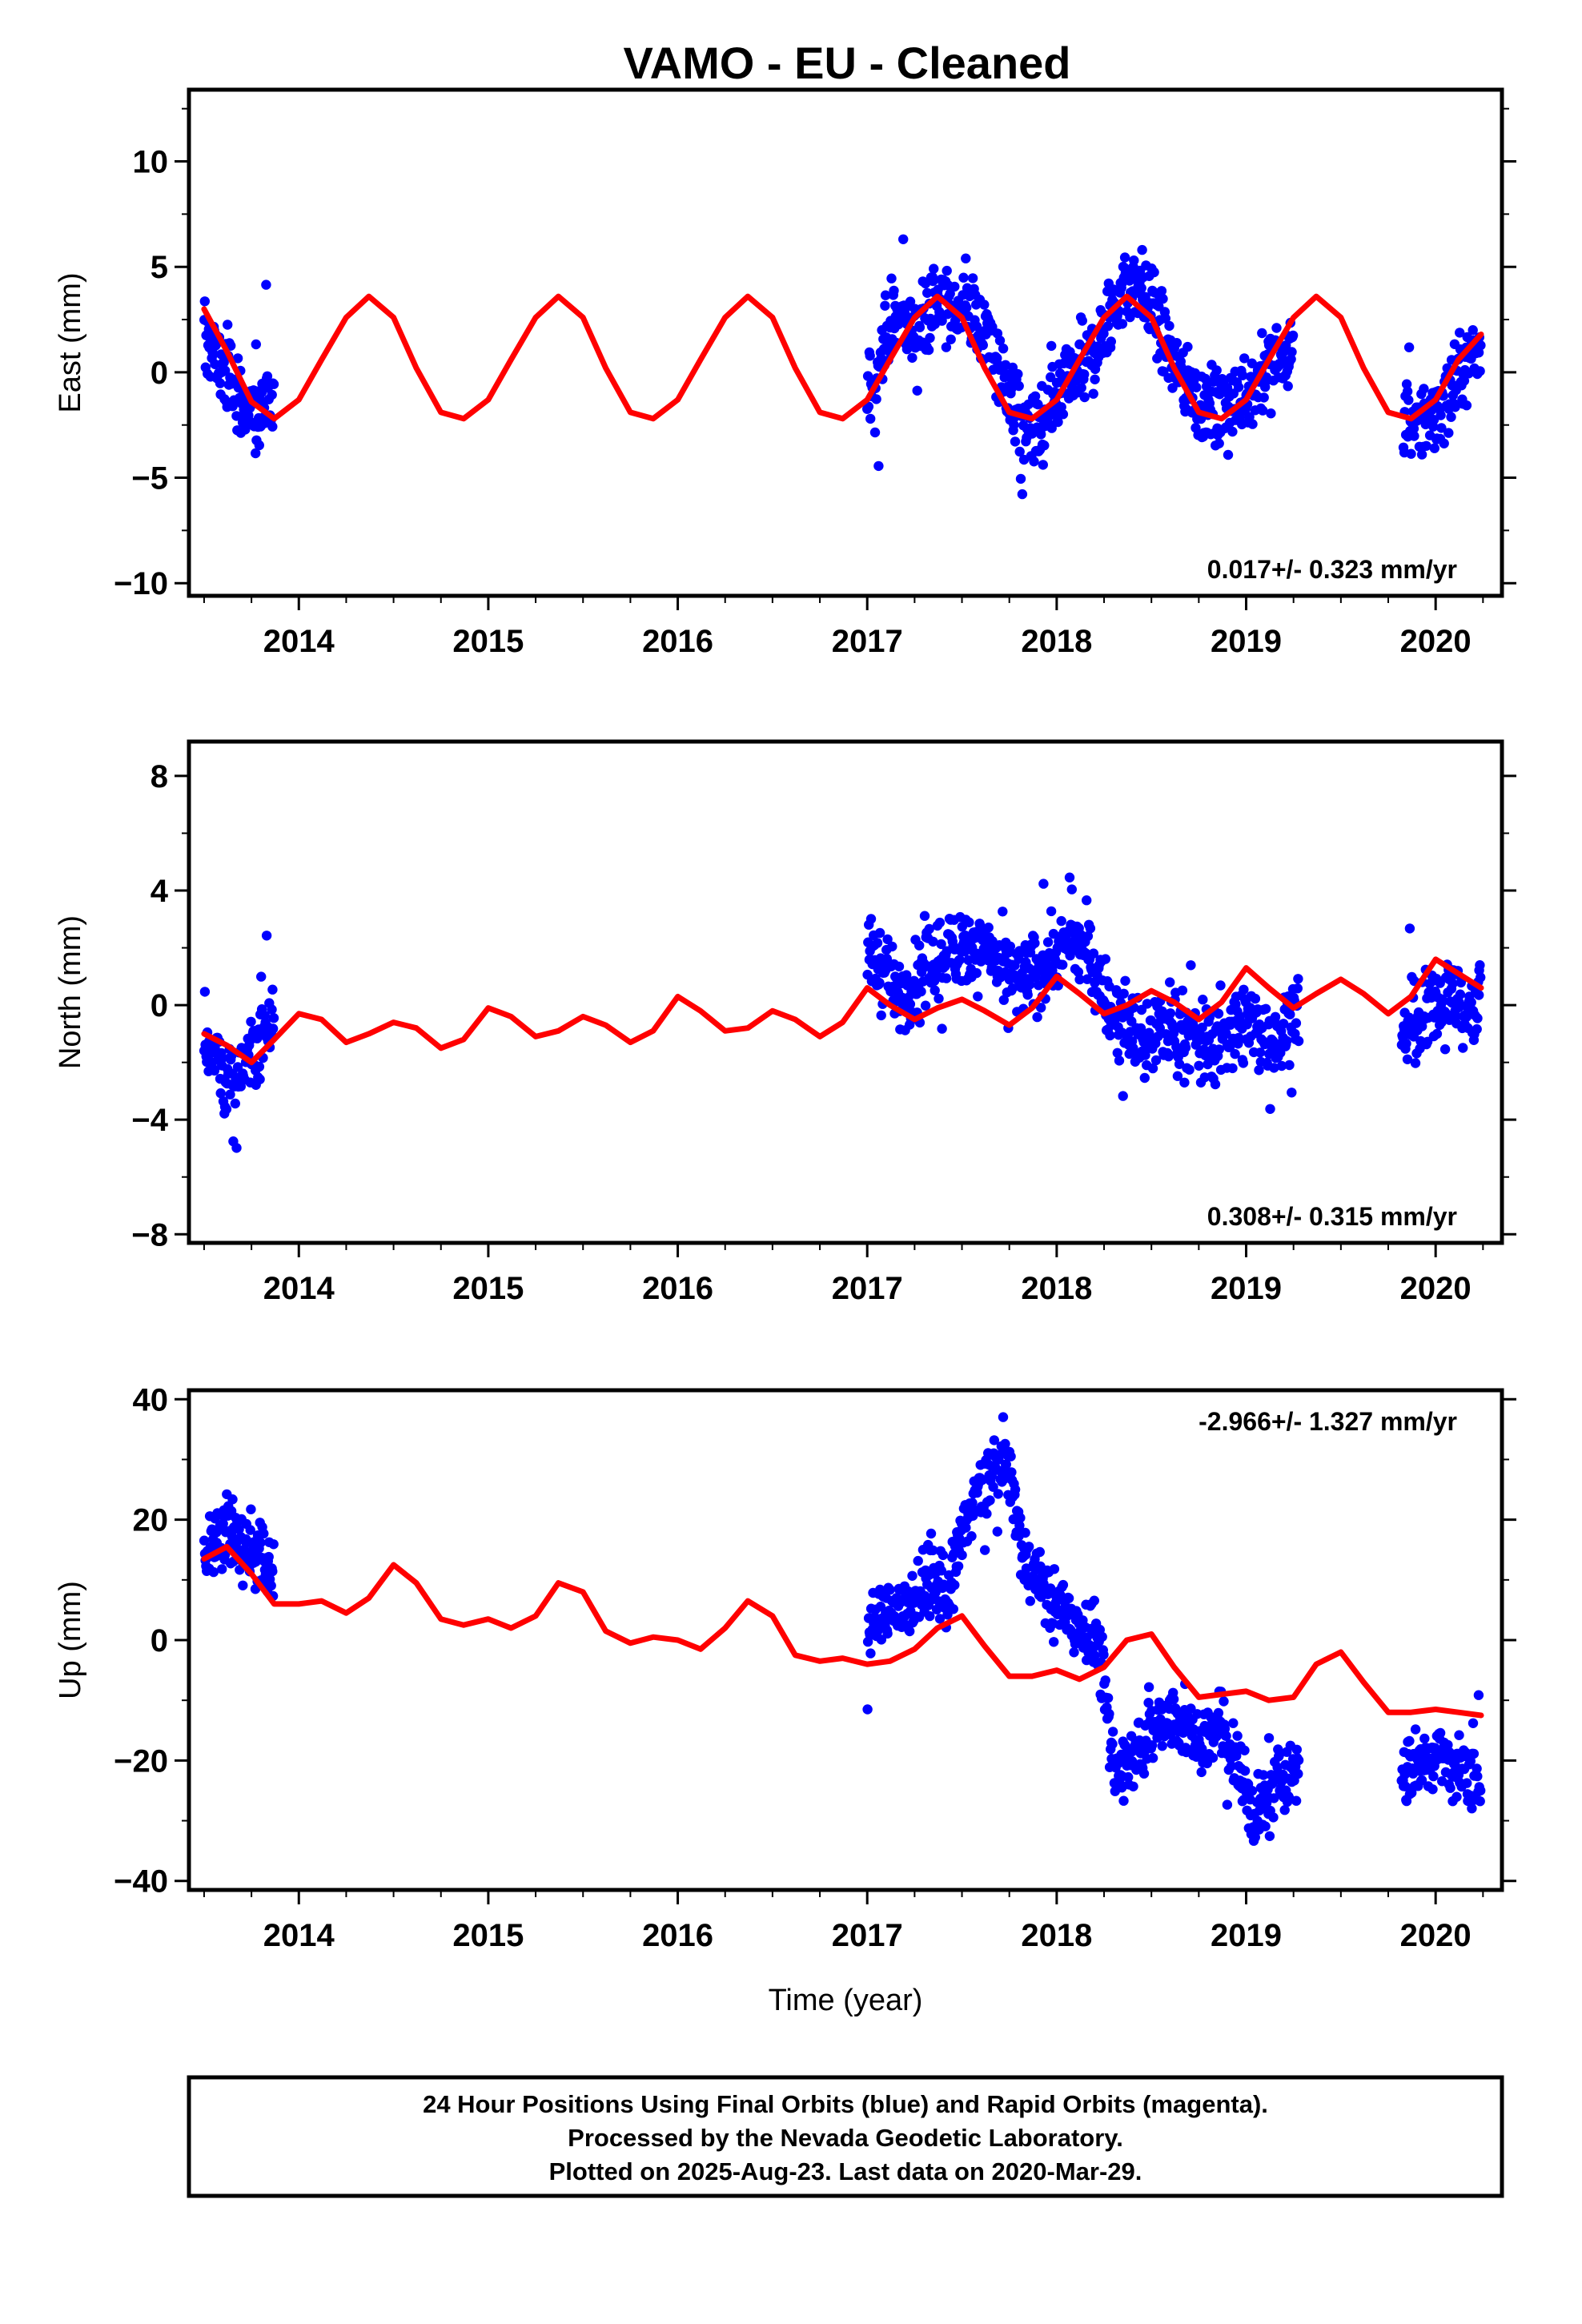 This screenshot has height=2324, width=1582. I want to click on x-tick-label: 2014, so click(299, 1288).